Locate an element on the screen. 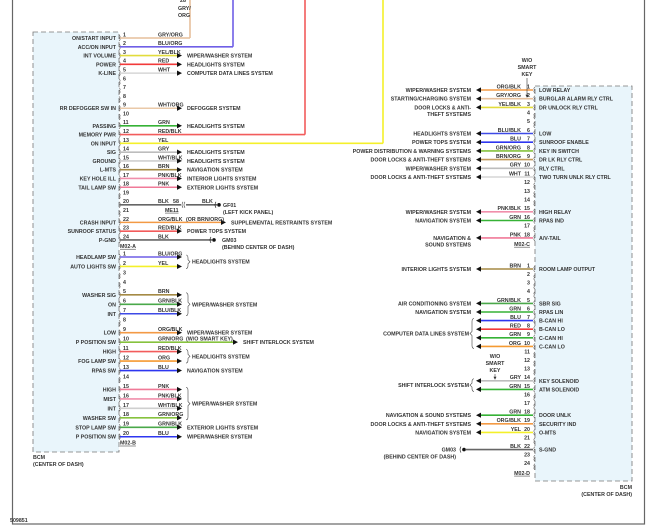  destination-system: POWER TOPS SYSTEM is located at coordinates (442, 143).